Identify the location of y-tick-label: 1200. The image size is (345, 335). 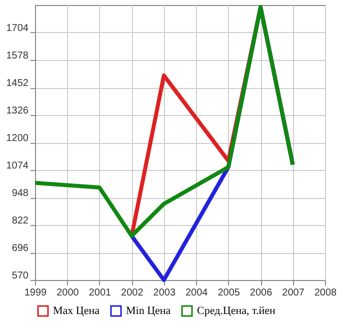
(17, 138).